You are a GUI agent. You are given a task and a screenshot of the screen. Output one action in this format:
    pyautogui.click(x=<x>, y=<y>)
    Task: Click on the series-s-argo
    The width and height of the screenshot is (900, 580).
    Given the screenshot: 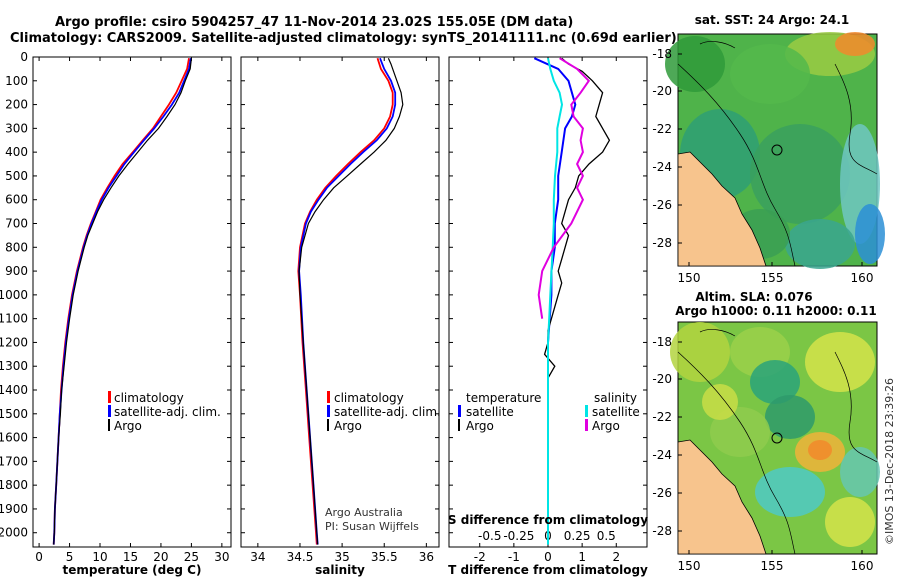 What is the action you would take?
    pyautogui.click(x=564, y=188)
    